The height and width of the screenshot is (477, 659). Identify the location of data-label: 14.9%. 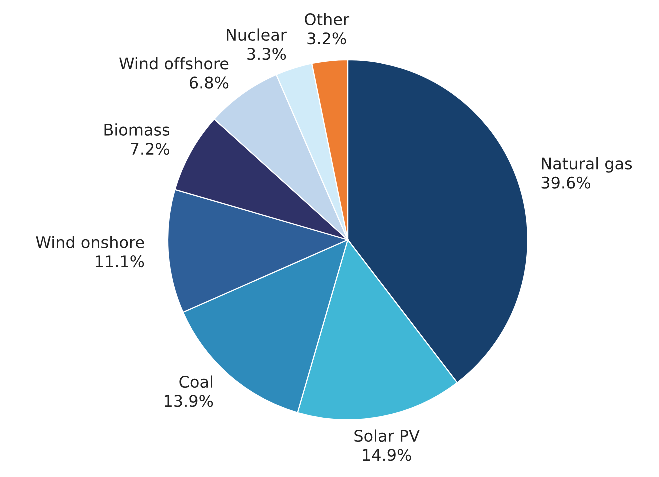
(387, 455).